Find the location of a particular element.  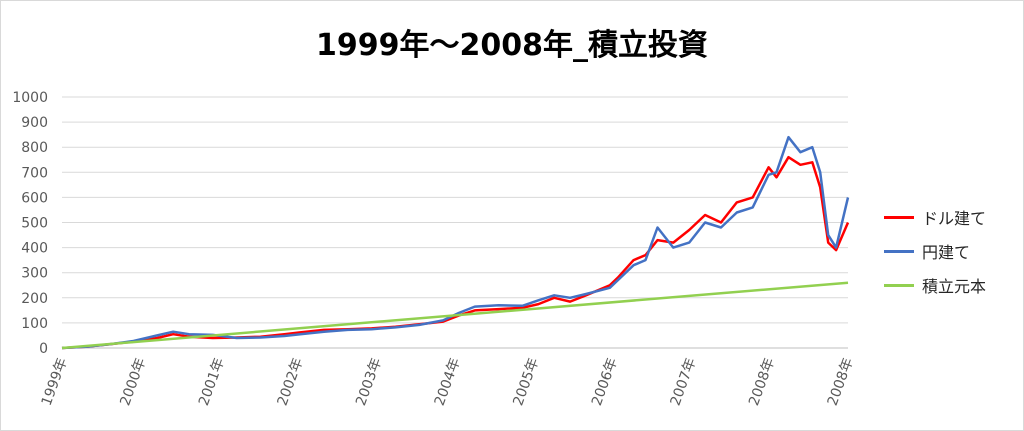

y-tick-label: 700 is located at coordinates (34, 173).